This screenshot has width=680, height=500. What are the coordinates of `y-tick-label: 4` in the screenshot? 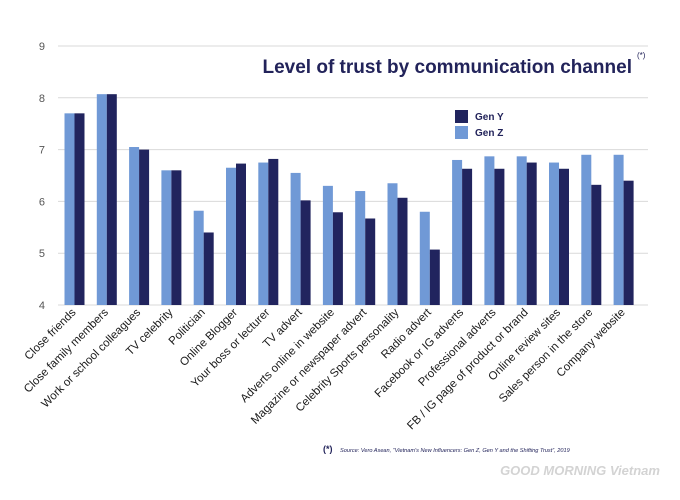 It's located at (42, 306).